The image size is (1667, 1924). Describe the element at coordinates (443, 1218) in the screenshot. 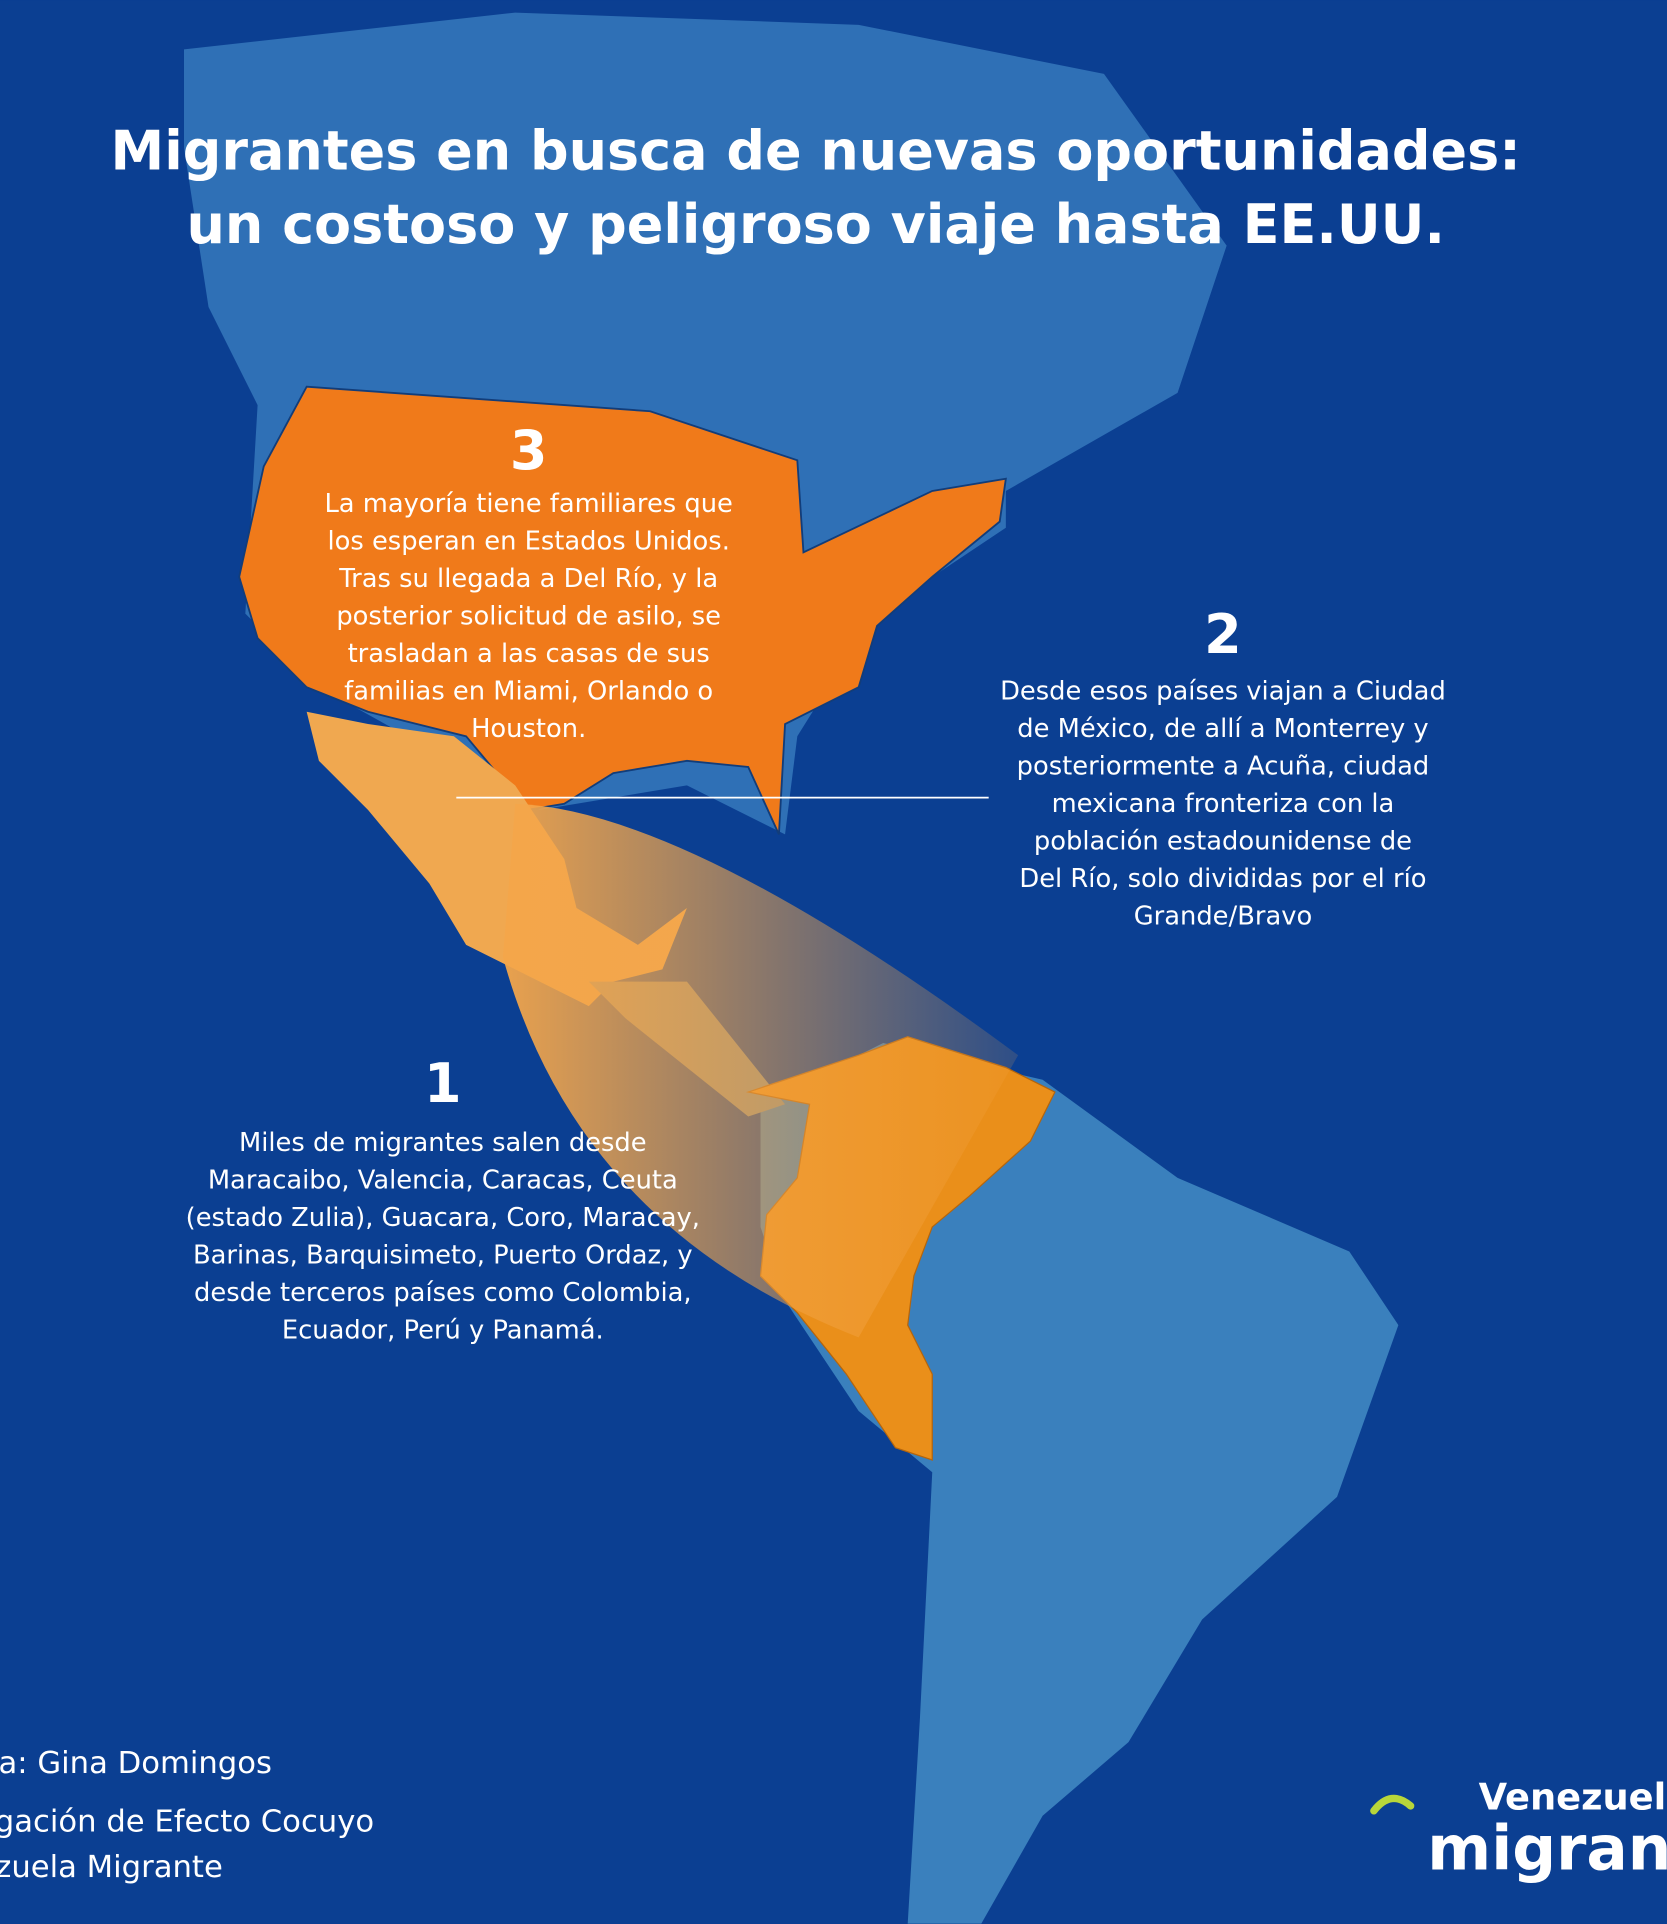

I see `step-text: (estado Zulia), Guacara, Coro, Maracay,` at that location.